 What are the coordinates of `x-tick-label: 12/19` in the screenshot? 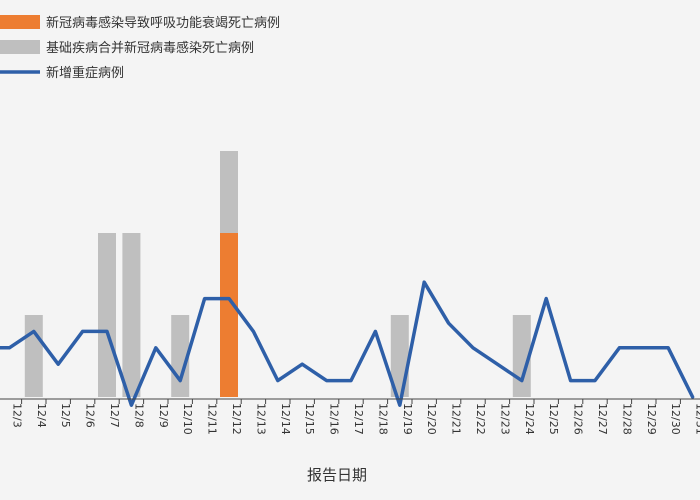 It's located at (407, 419).